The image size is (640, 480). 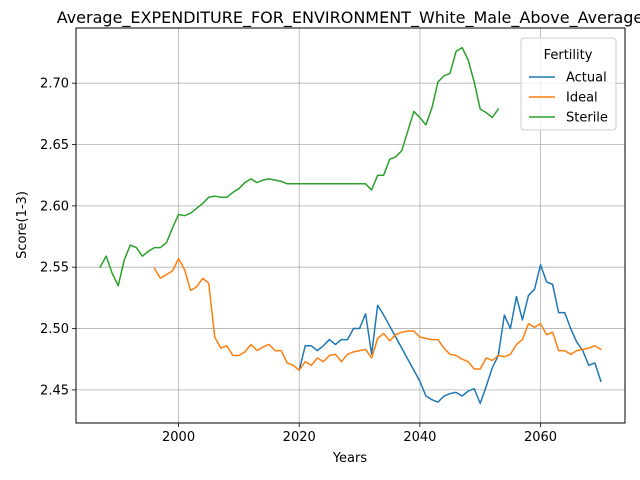 What do you see at coordinates (419, 437) in the screenshot?
I see `x-tick-label: 2040` at bounding box center [419, 437].